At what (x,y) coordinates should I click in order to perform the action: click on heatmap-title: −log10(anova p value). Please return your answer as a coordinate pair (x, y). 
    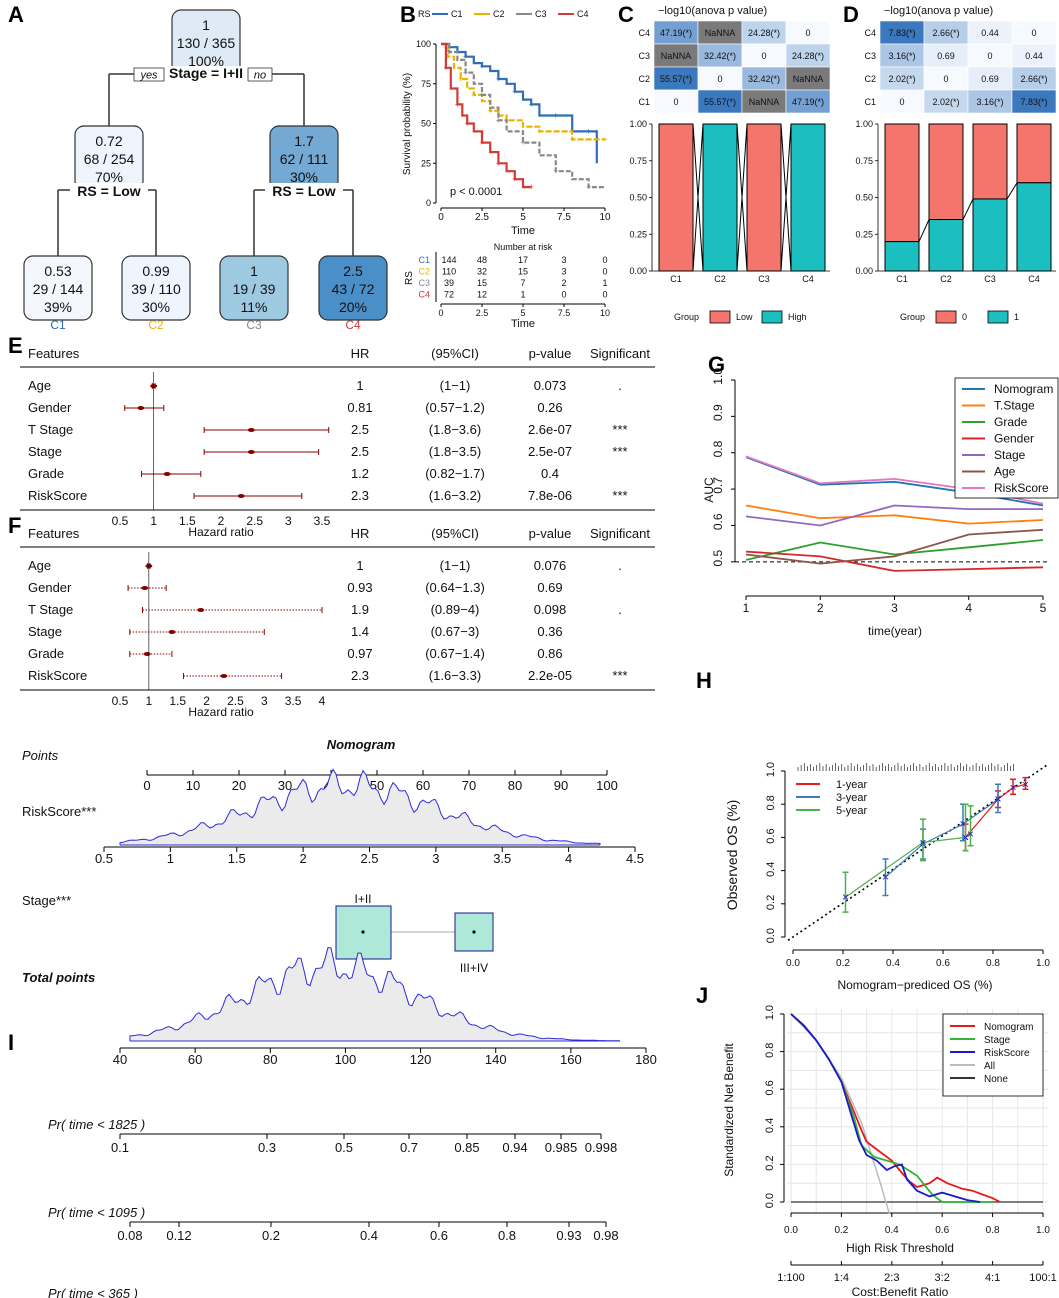
    Looking at the image, I should click on (938, 11).